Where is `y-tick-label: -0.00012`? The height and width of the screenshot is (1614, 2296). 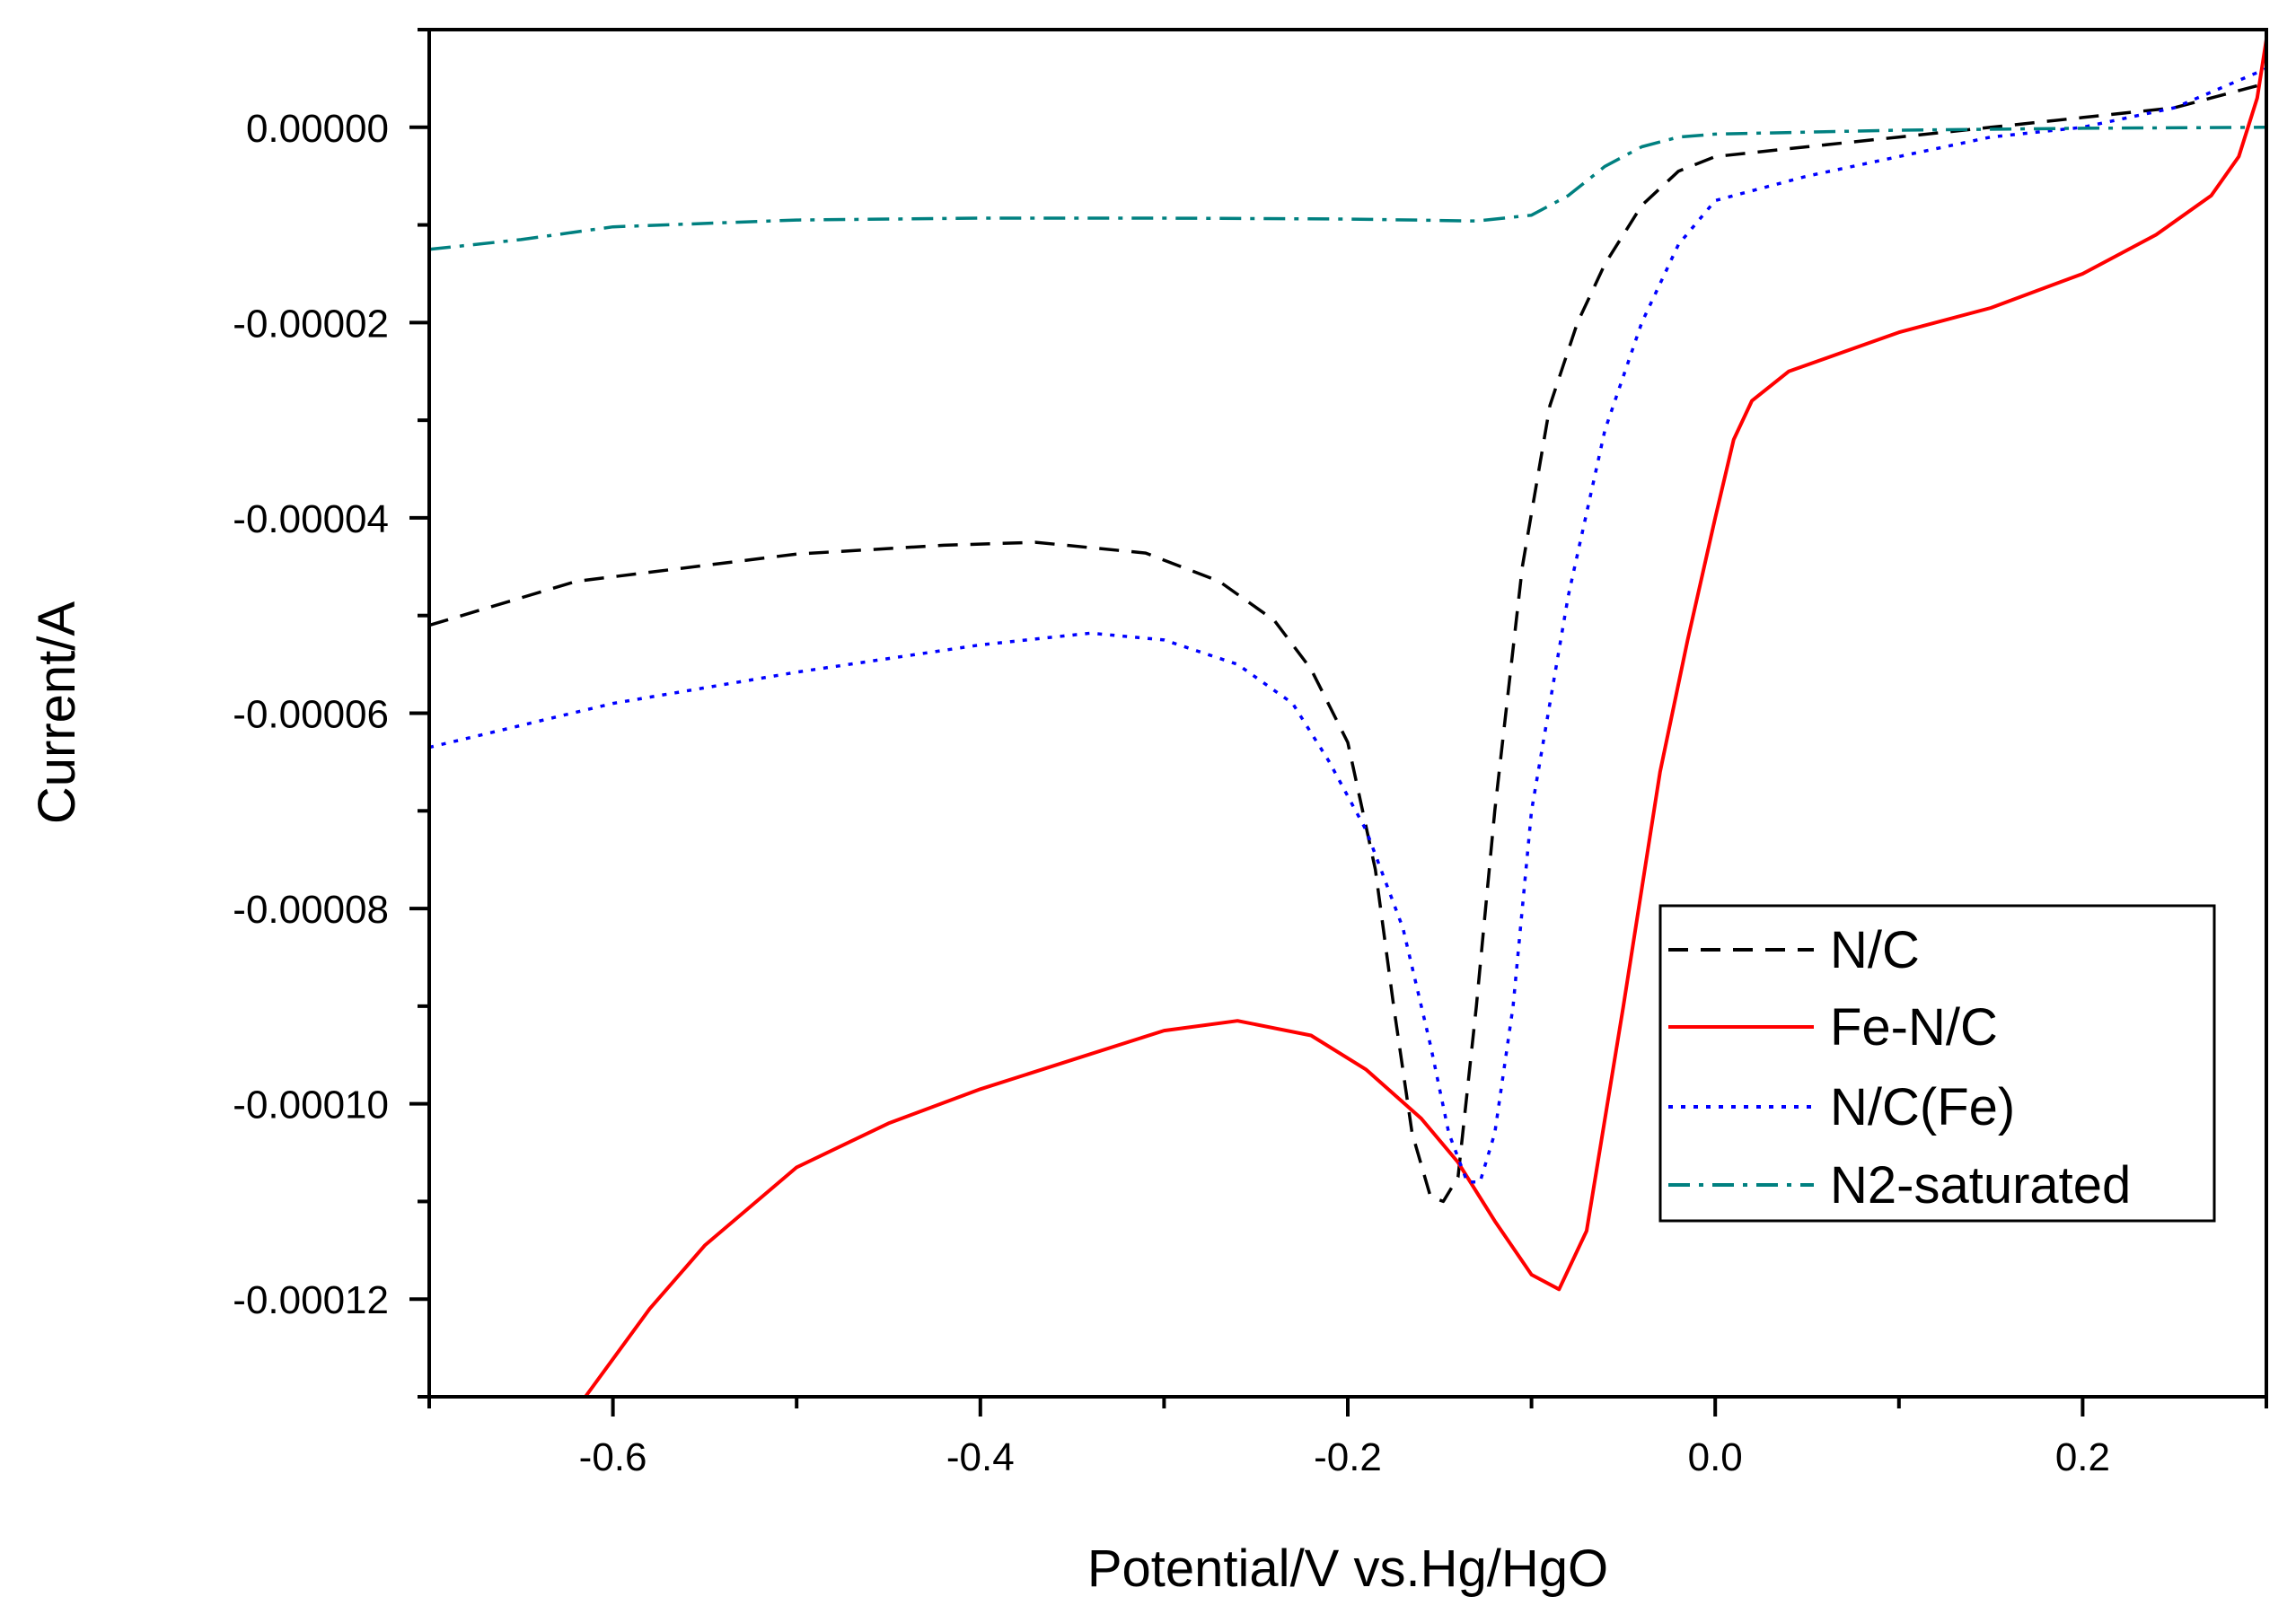
y-tick-label: -0.00012 is located at coordinates (311, 1300).